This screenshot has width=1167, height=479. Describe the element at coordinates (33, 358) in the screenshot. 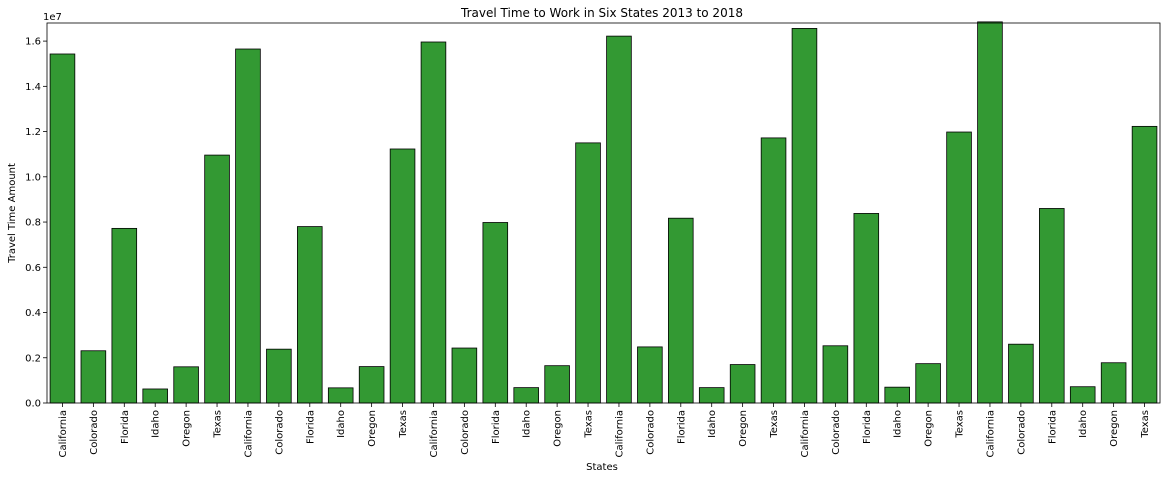

I see `y-tick-label: 0.2` at that location.